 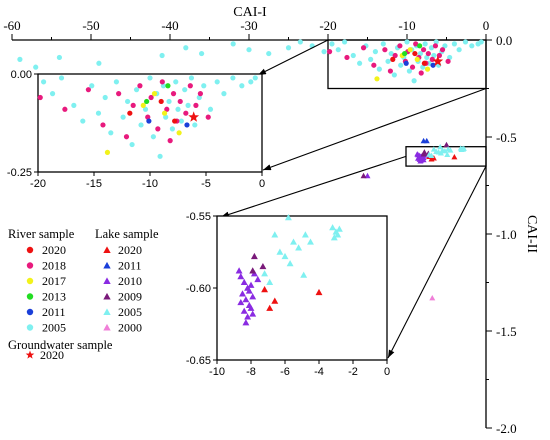 I want to click on y-tick-label: -1.5, so click(x=506, y=331).